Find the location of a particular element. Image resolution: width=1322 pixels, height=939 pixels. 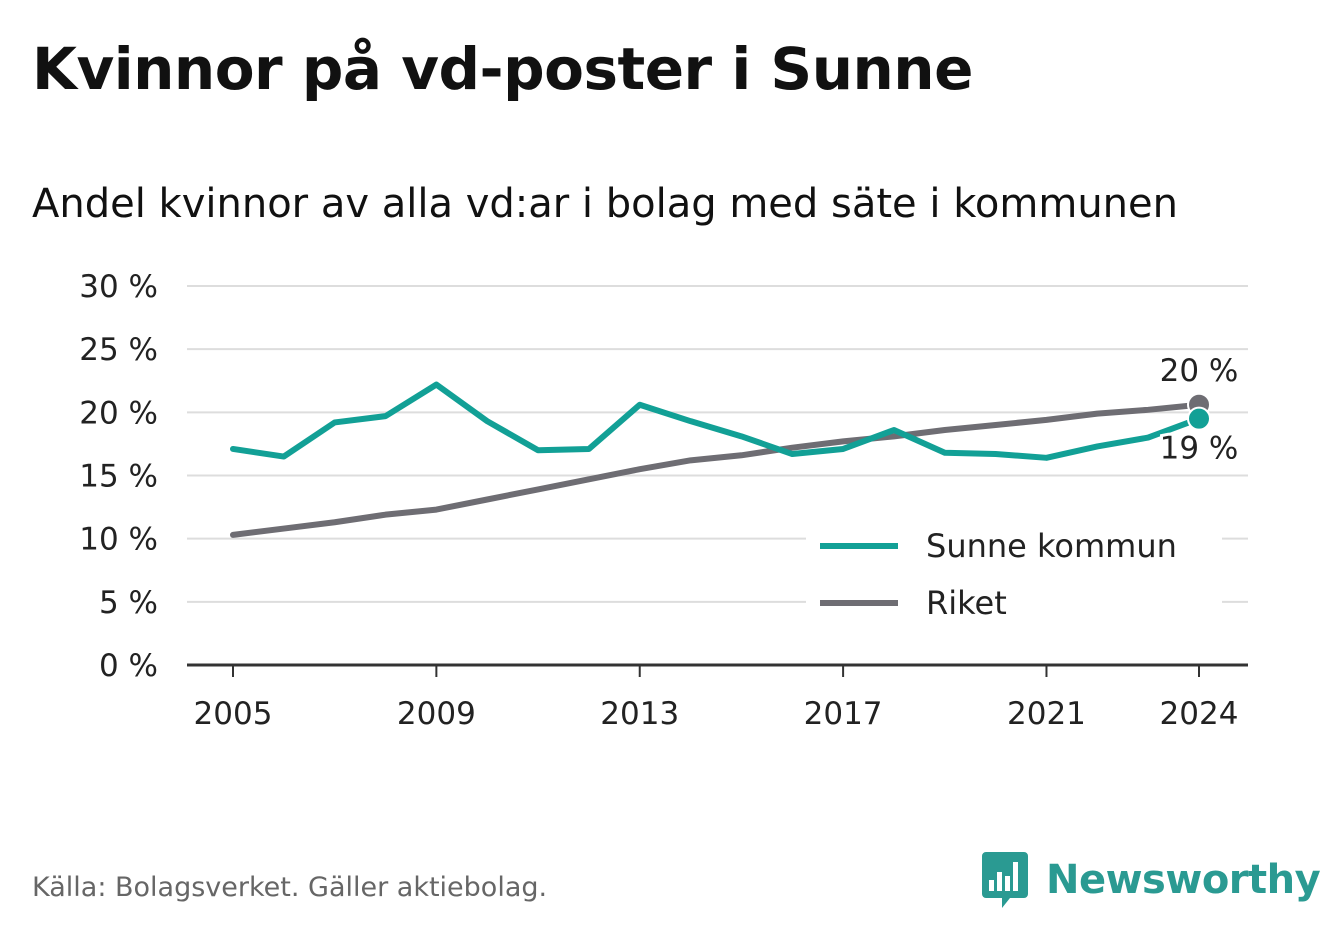

legend: Sunne kommun Riket is located at coordinates (1014, 576).